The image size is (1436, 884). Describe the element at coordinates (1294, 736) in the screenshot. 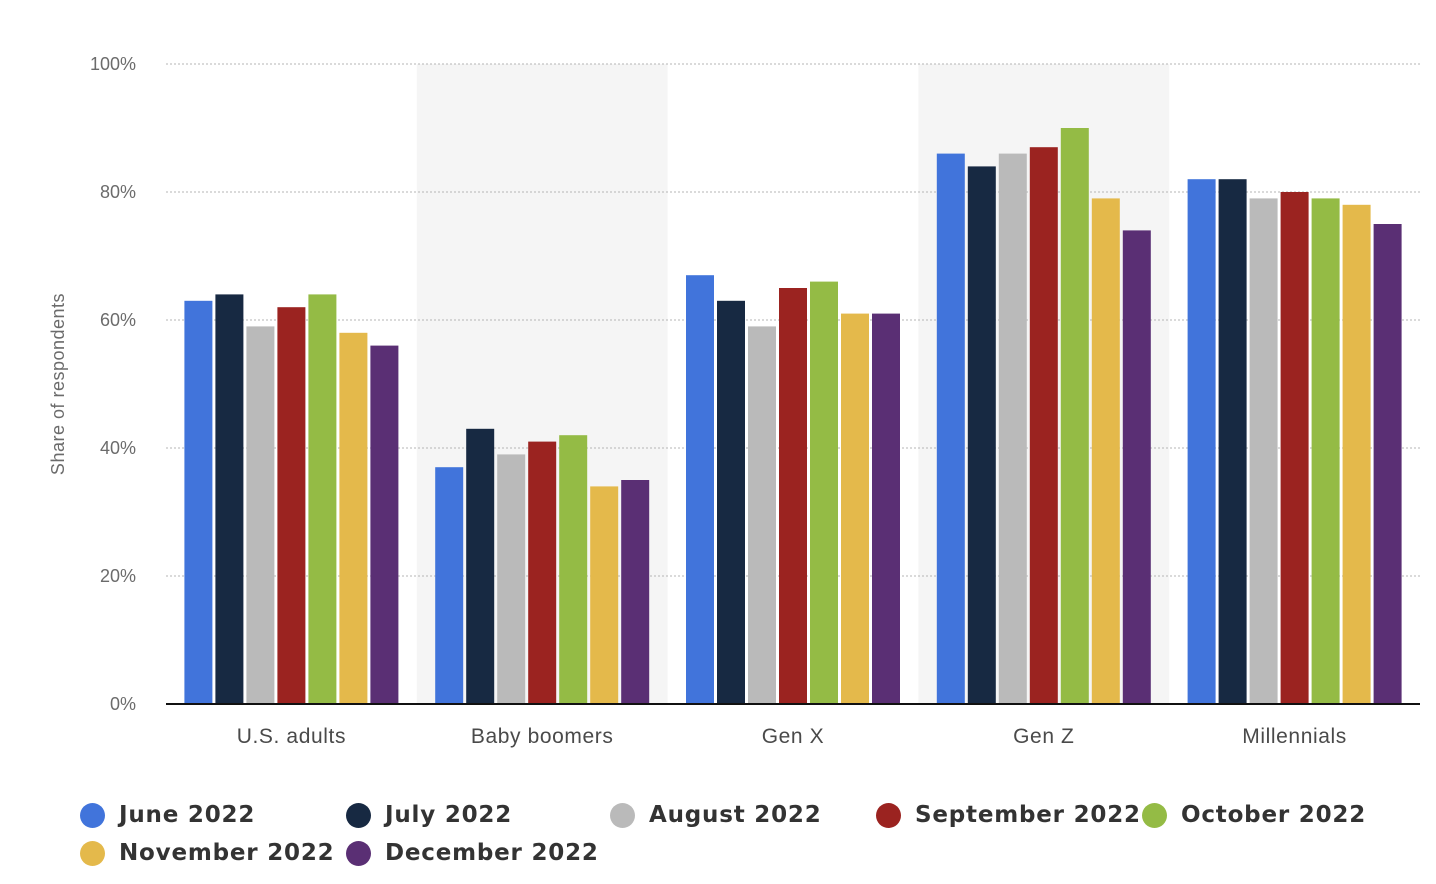

I see `x-tick-label: Millennials` at that location.